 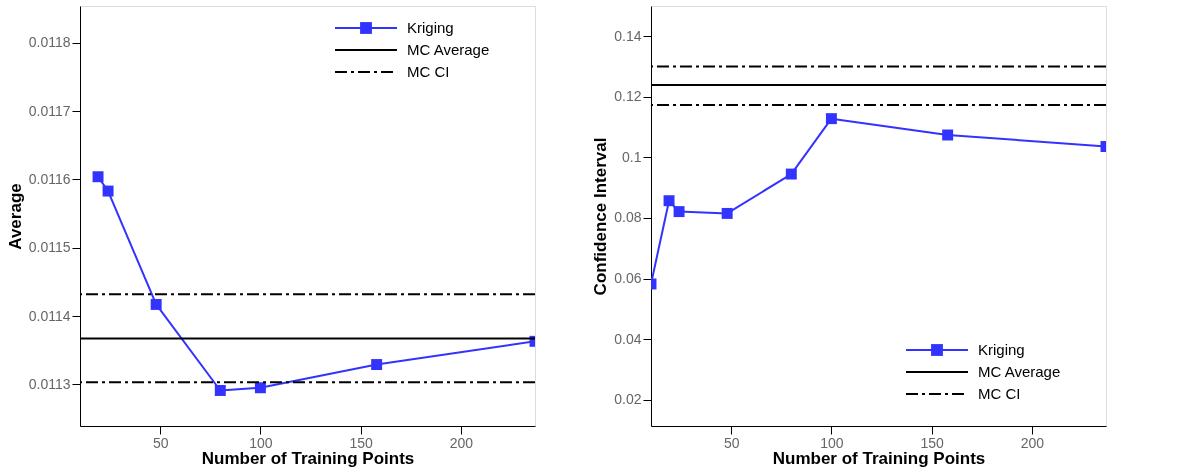 What do you see at coordinates (49, 247) in the screenshot?
I see `y-tick-label: 0.0115` at bounding box center [49, 247].